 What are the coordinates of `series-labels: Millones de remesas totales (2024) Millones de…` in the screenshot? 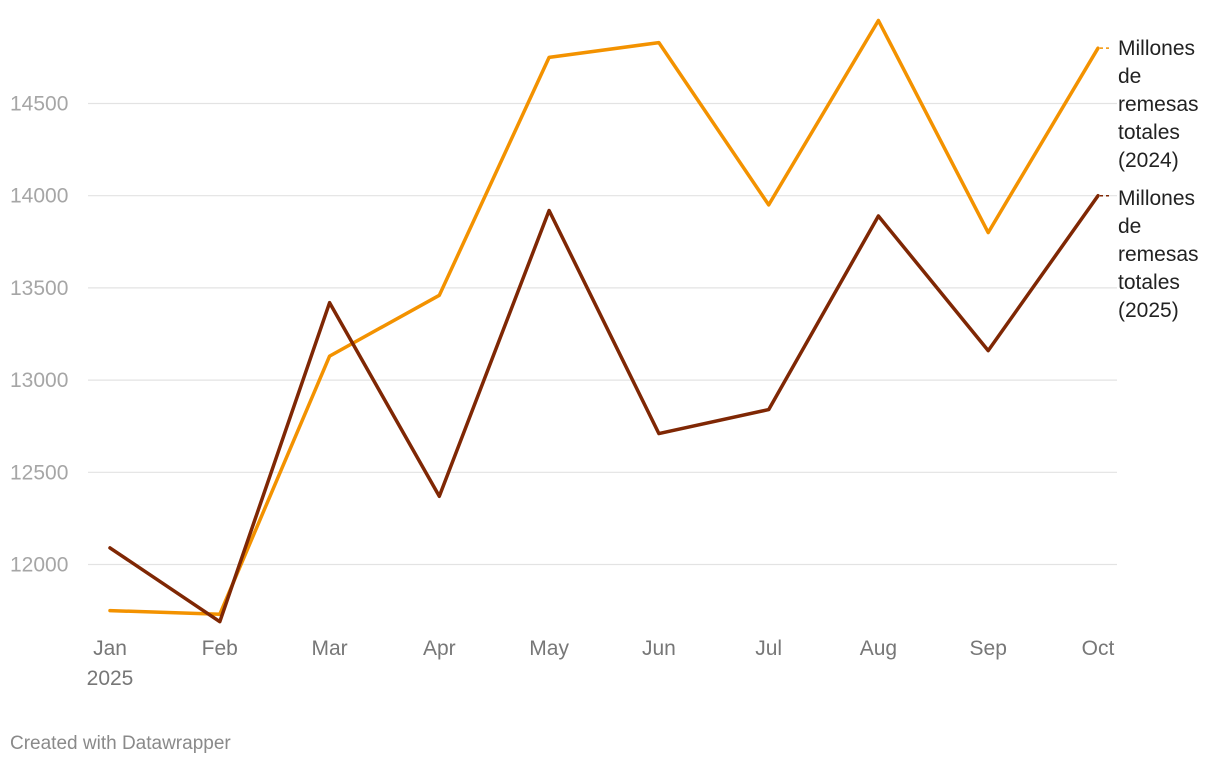 It's located at (1158, 179).